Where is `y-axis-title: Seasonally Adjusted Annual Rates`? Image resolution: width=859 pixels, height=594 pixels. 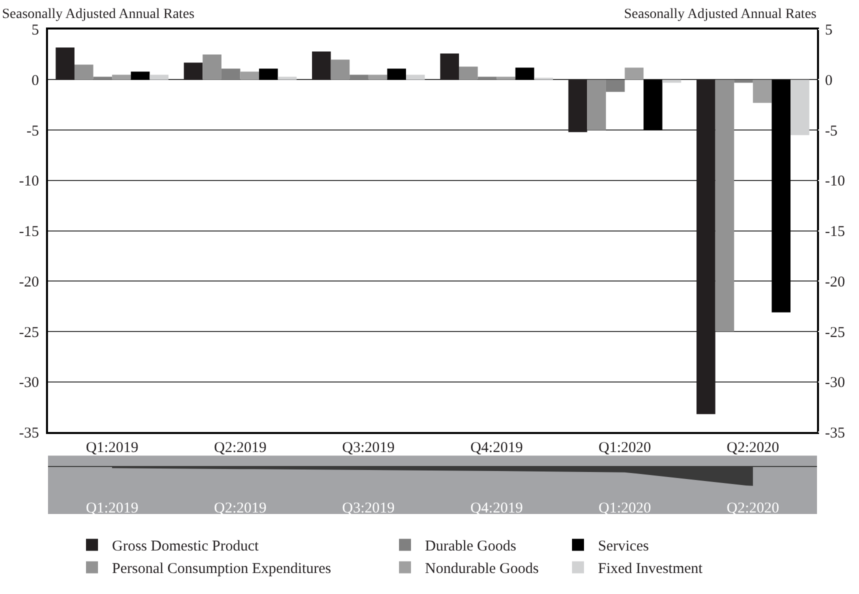
y-axis-title: Seasonally Adjusted Annual Rates is located at coordinates (98, 14).